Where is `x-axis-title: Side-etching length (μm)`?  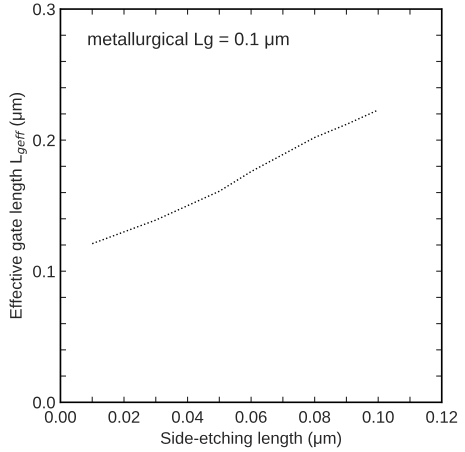 x-axis-title: Side-etching length (μm) is located at coordinates (251, 440).